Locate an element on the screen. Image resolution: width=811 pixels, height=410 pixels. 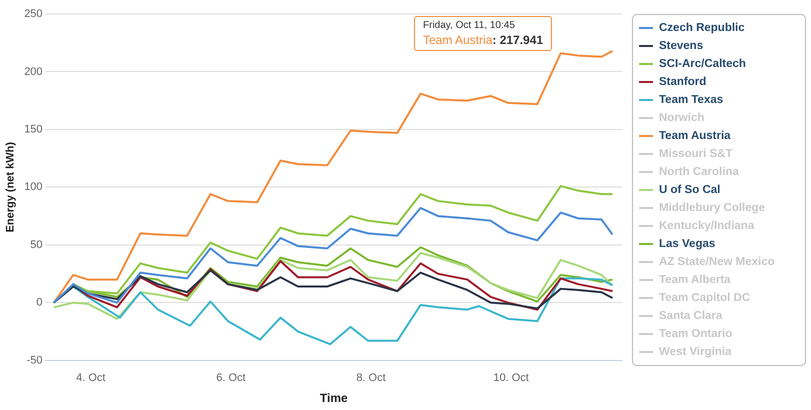
legend-label: Czech Republic is located at coordinates (702, 28).